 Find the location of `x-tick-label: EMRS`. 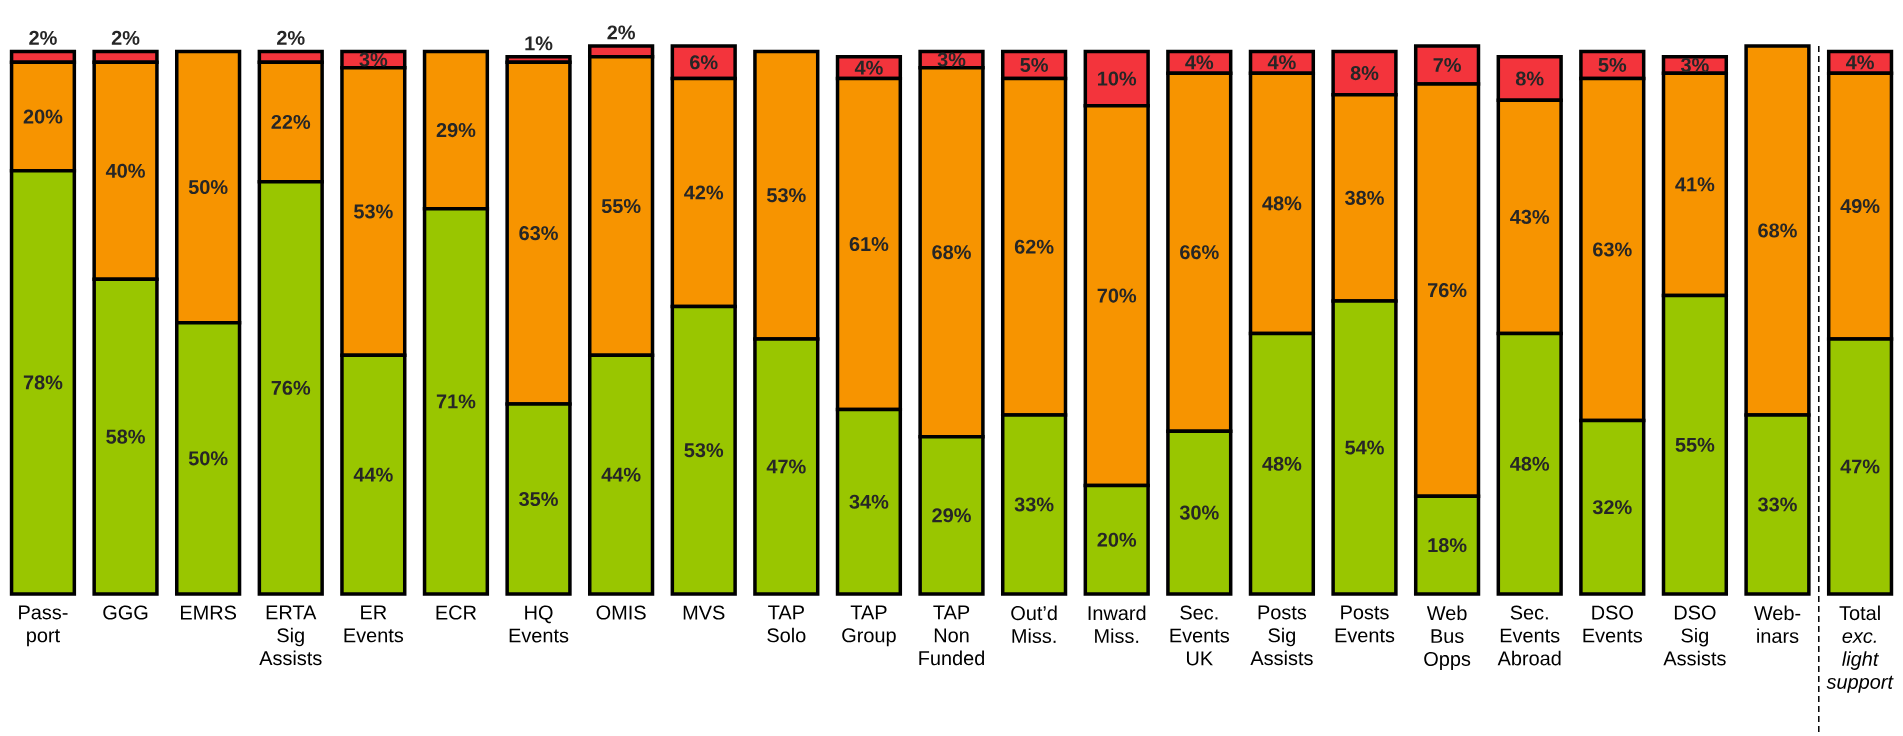

x-tick-label: EMRS is located at coordinates (209, 612).